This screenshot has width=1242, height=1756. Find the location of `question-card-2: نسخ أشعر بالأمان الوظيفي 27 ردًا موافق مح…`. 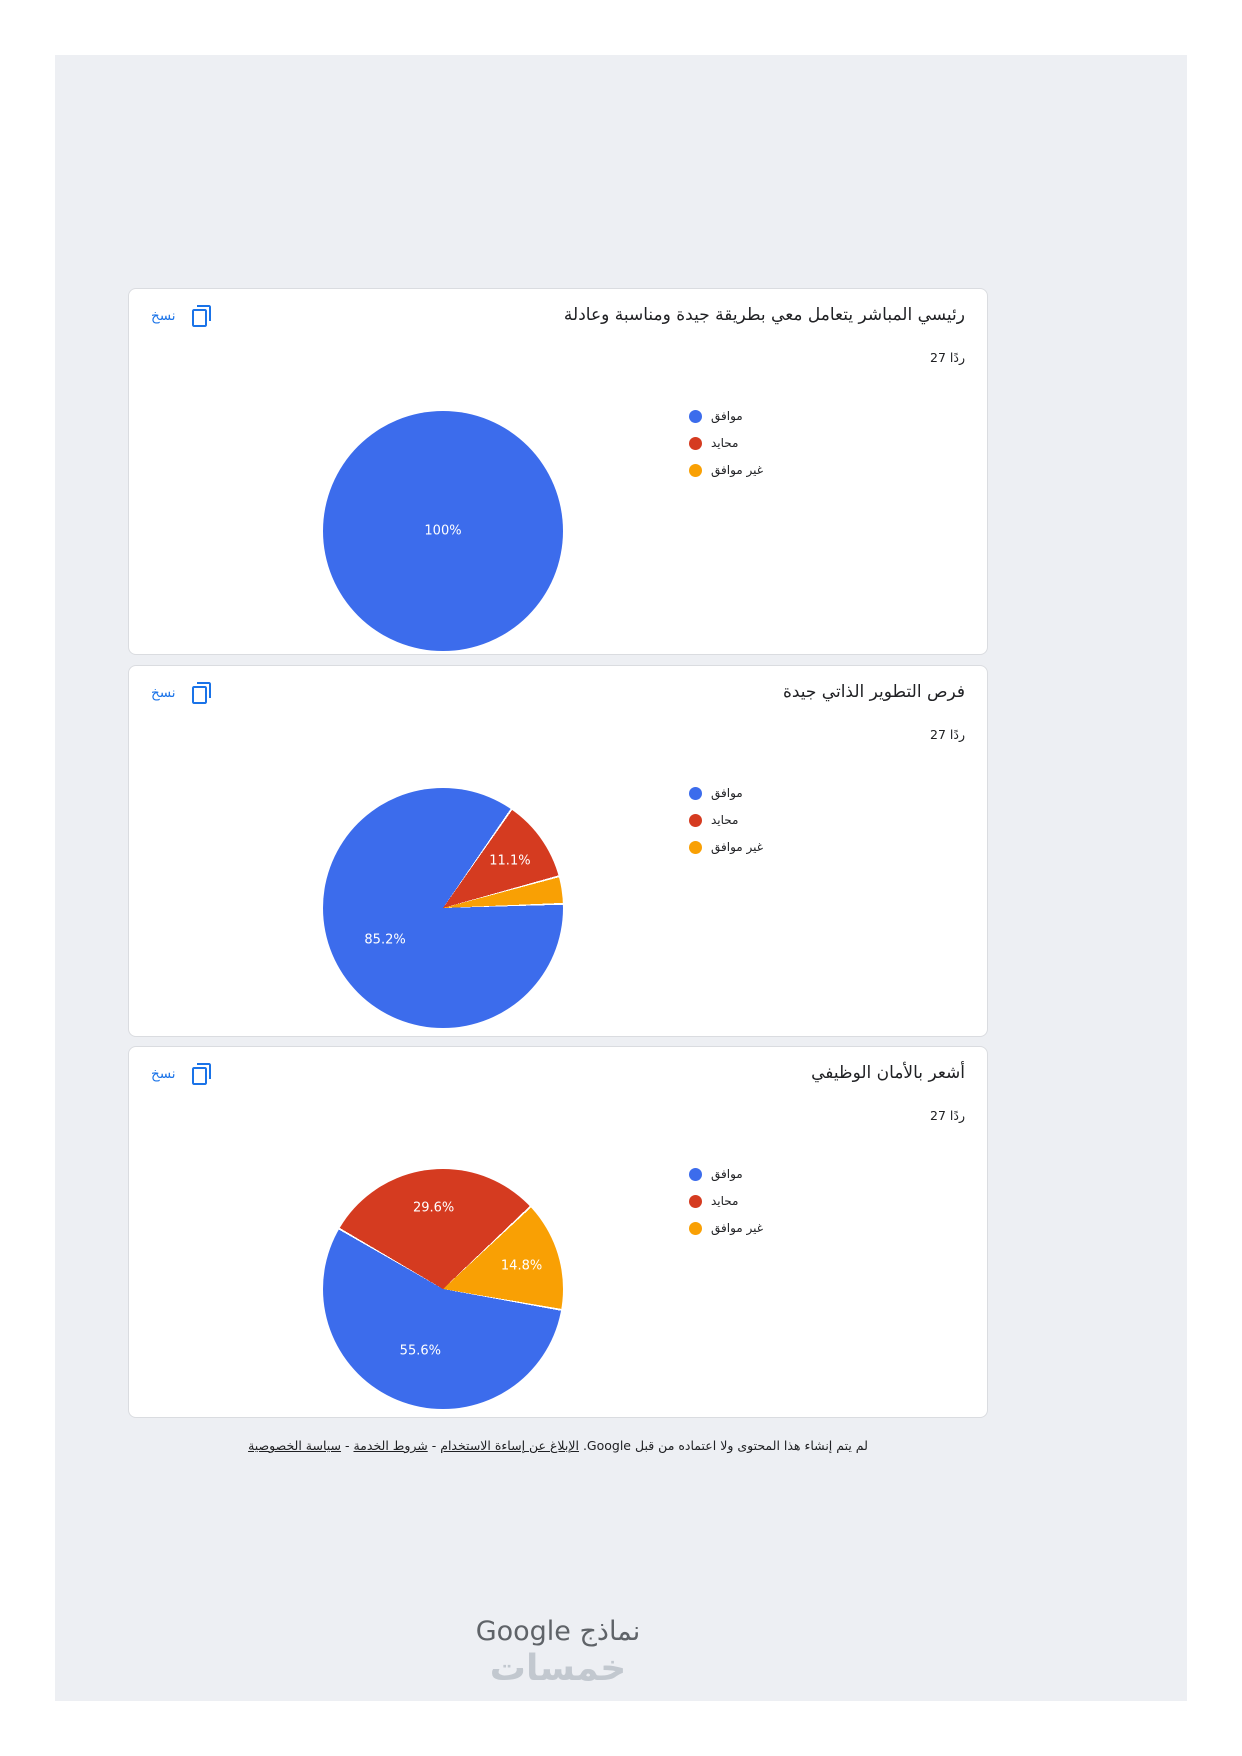

question-card-2: نسخ أشعر بالأمان الوظيفي 27 ردًا موافق مح… is located at coordinates (558, 1232).